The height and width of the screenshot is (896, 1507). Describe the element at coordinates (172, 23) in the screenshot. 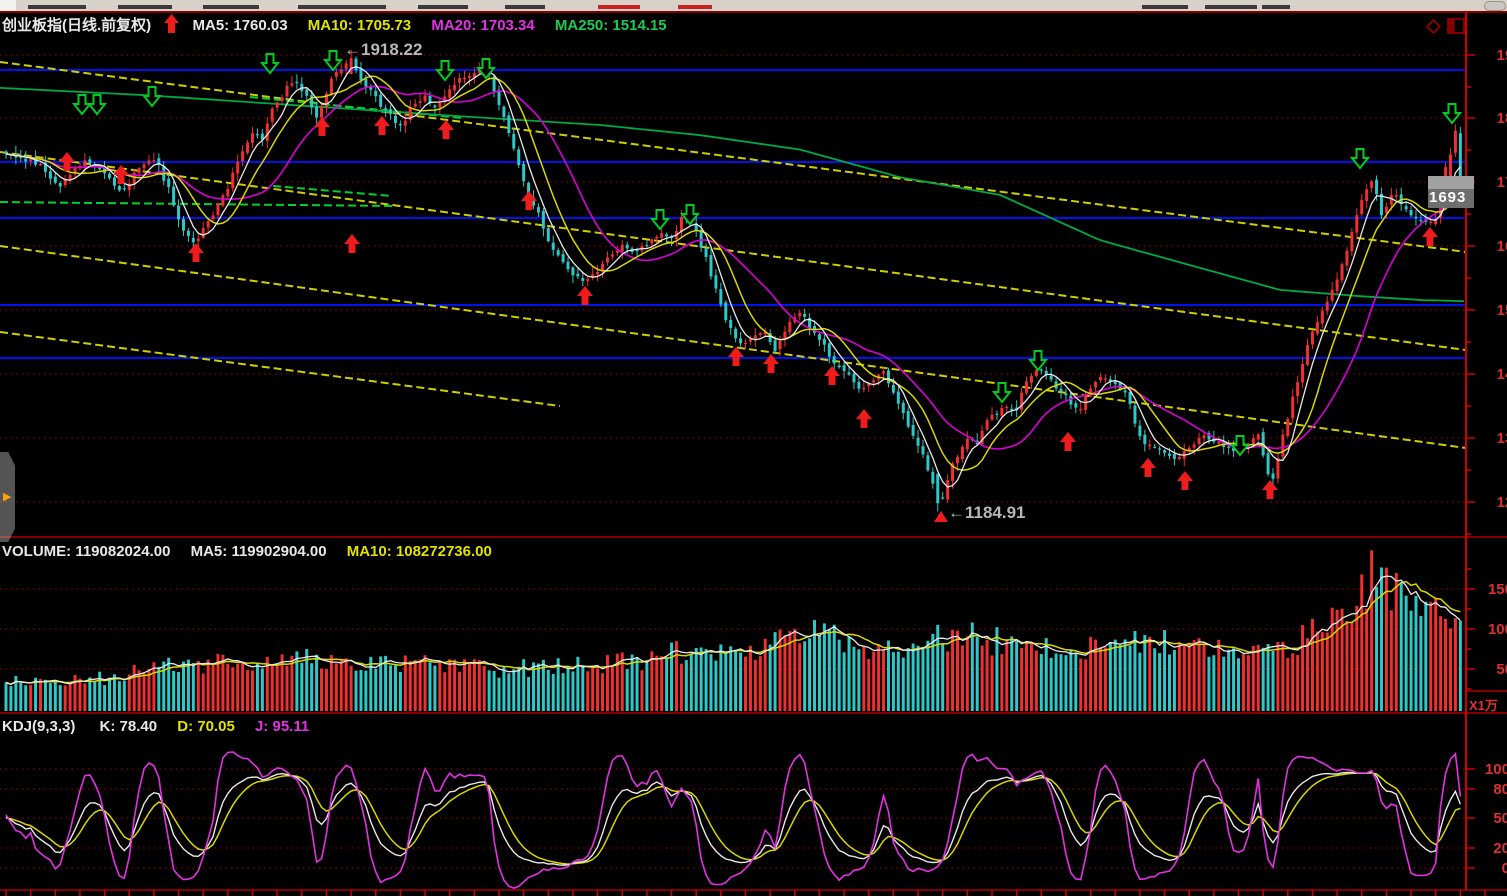

I see `up-trend-arrow-icon` at that location.